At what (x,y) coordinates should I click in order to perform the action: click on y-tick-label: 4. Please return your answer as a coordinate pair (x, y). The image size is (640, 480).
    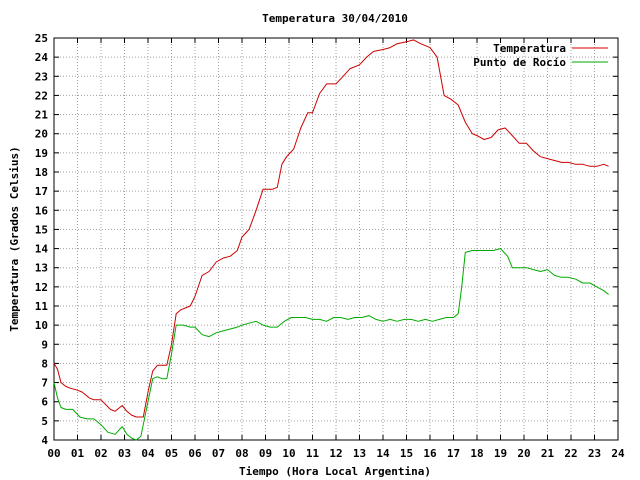
    Looking at the image, I should click on (44, 440).